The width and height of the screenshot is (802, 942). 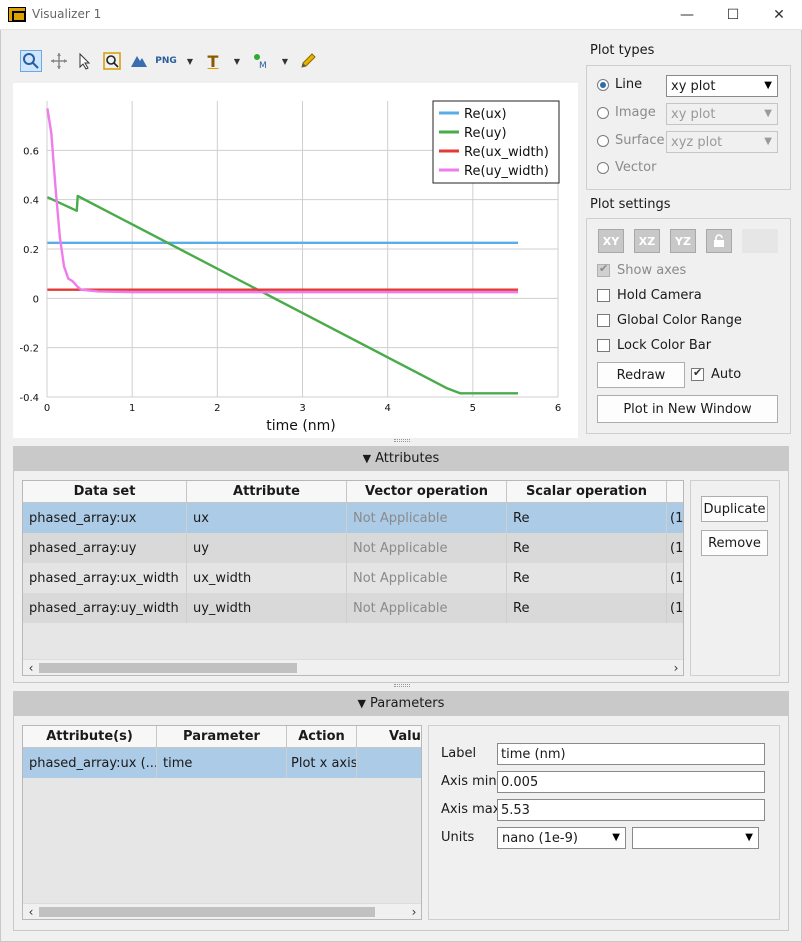 I want to click on surface-plot-select: xyz plot ▼, so click(x=722, y=142).